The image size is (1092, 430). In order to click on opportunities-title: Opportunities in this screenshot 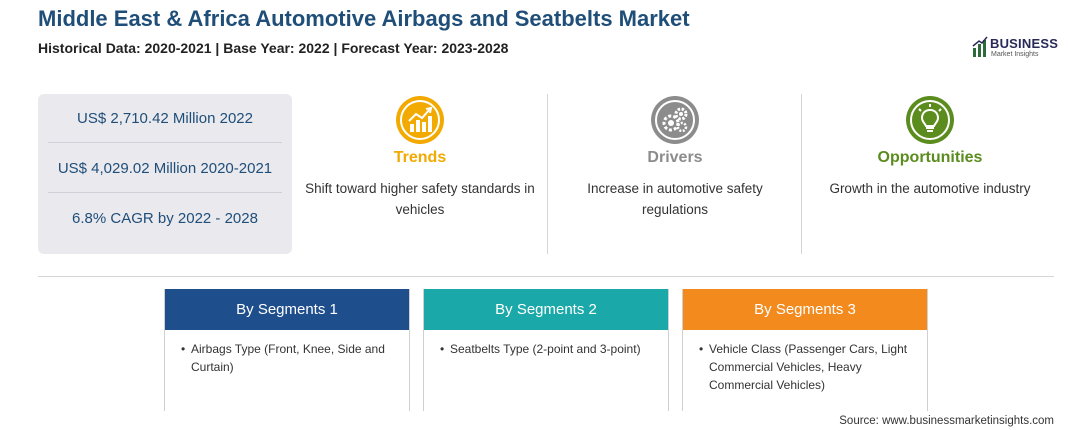, I will do `click(930, 157)`.